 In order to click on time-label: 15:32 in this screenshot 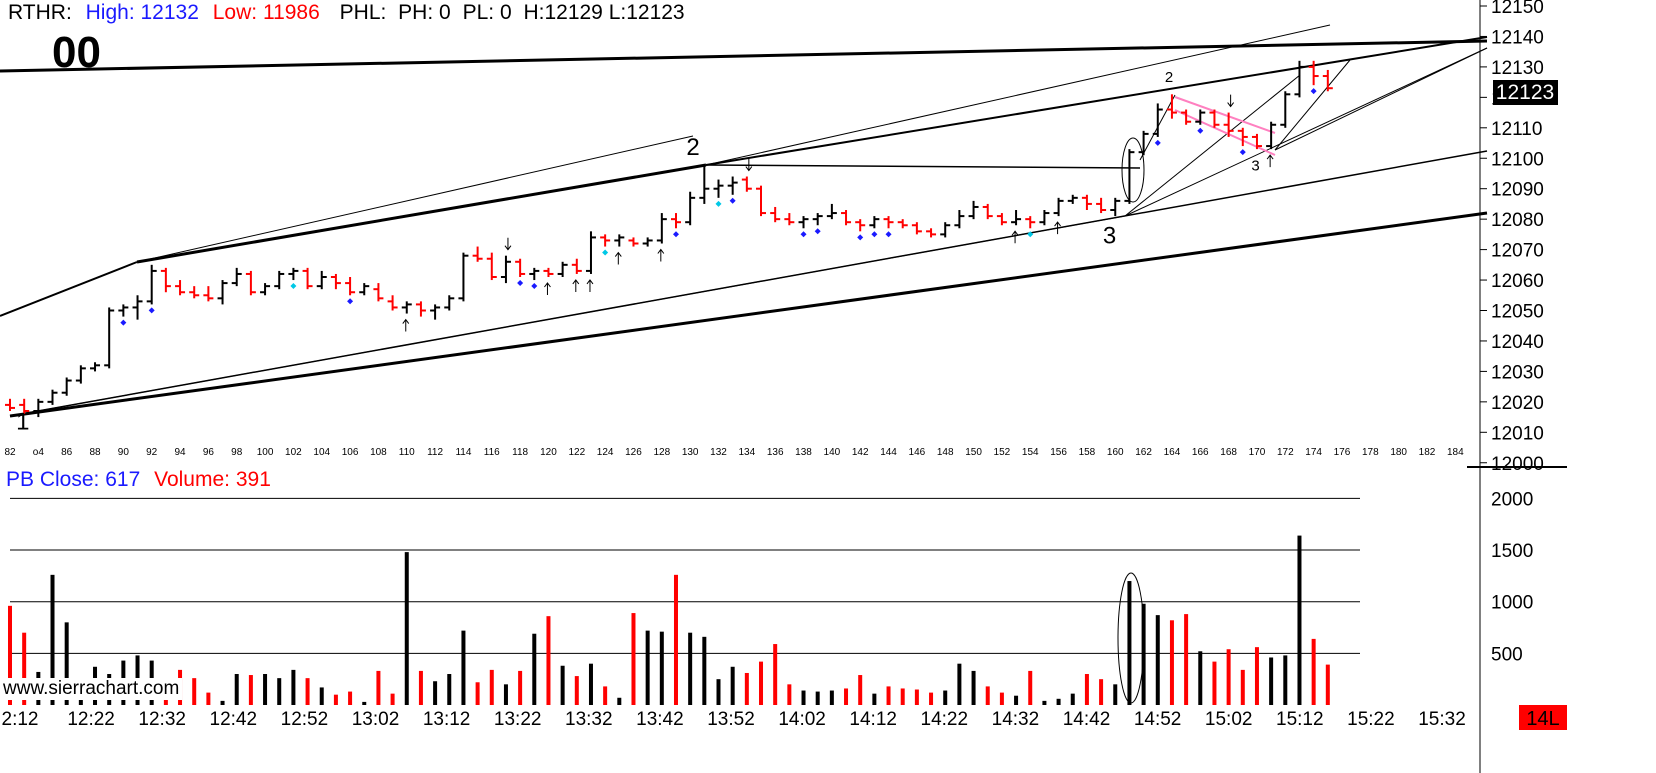, I will do `click(1442, 719)`.